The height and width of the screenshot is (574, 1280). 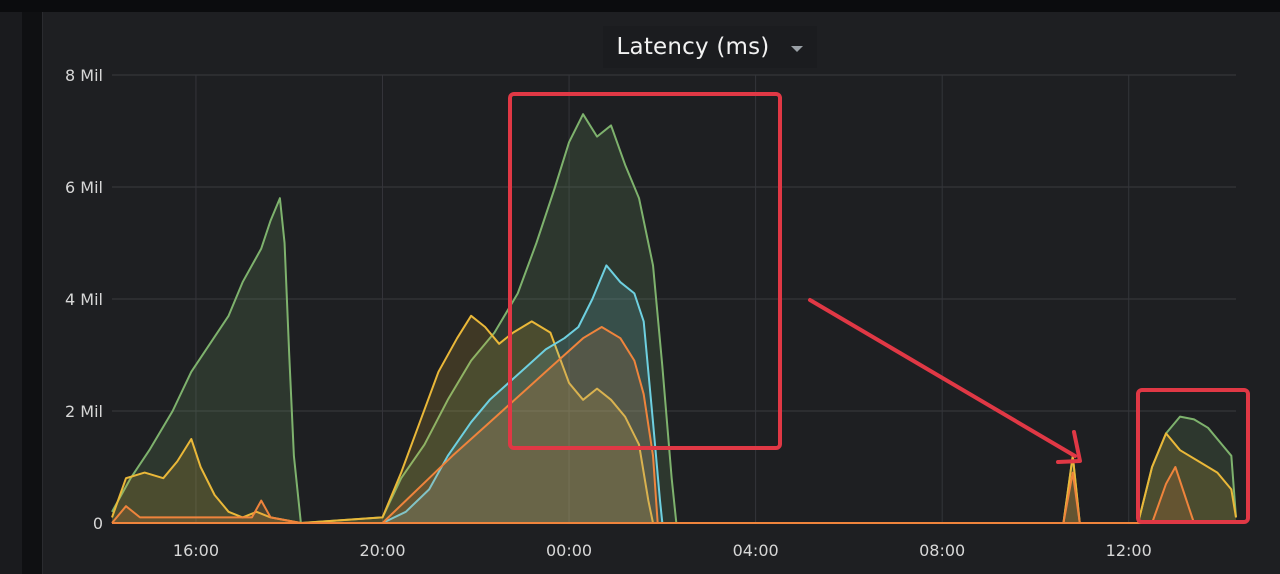 I want to click on x-tick-label: 12:00, so click(x=1129, y=550).